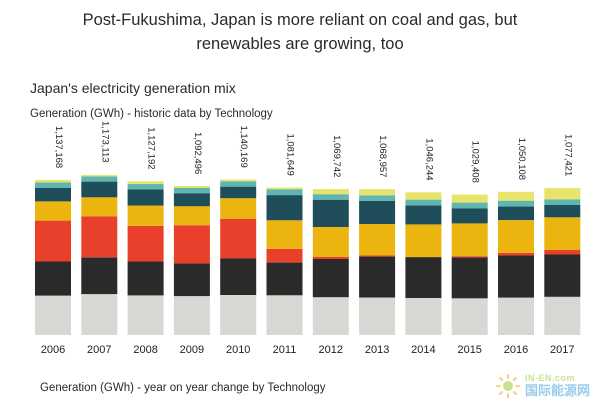  Describe the element at coordinates (423, 215) in the screenshot. I see `bar-segment-oil-2014` at that location.